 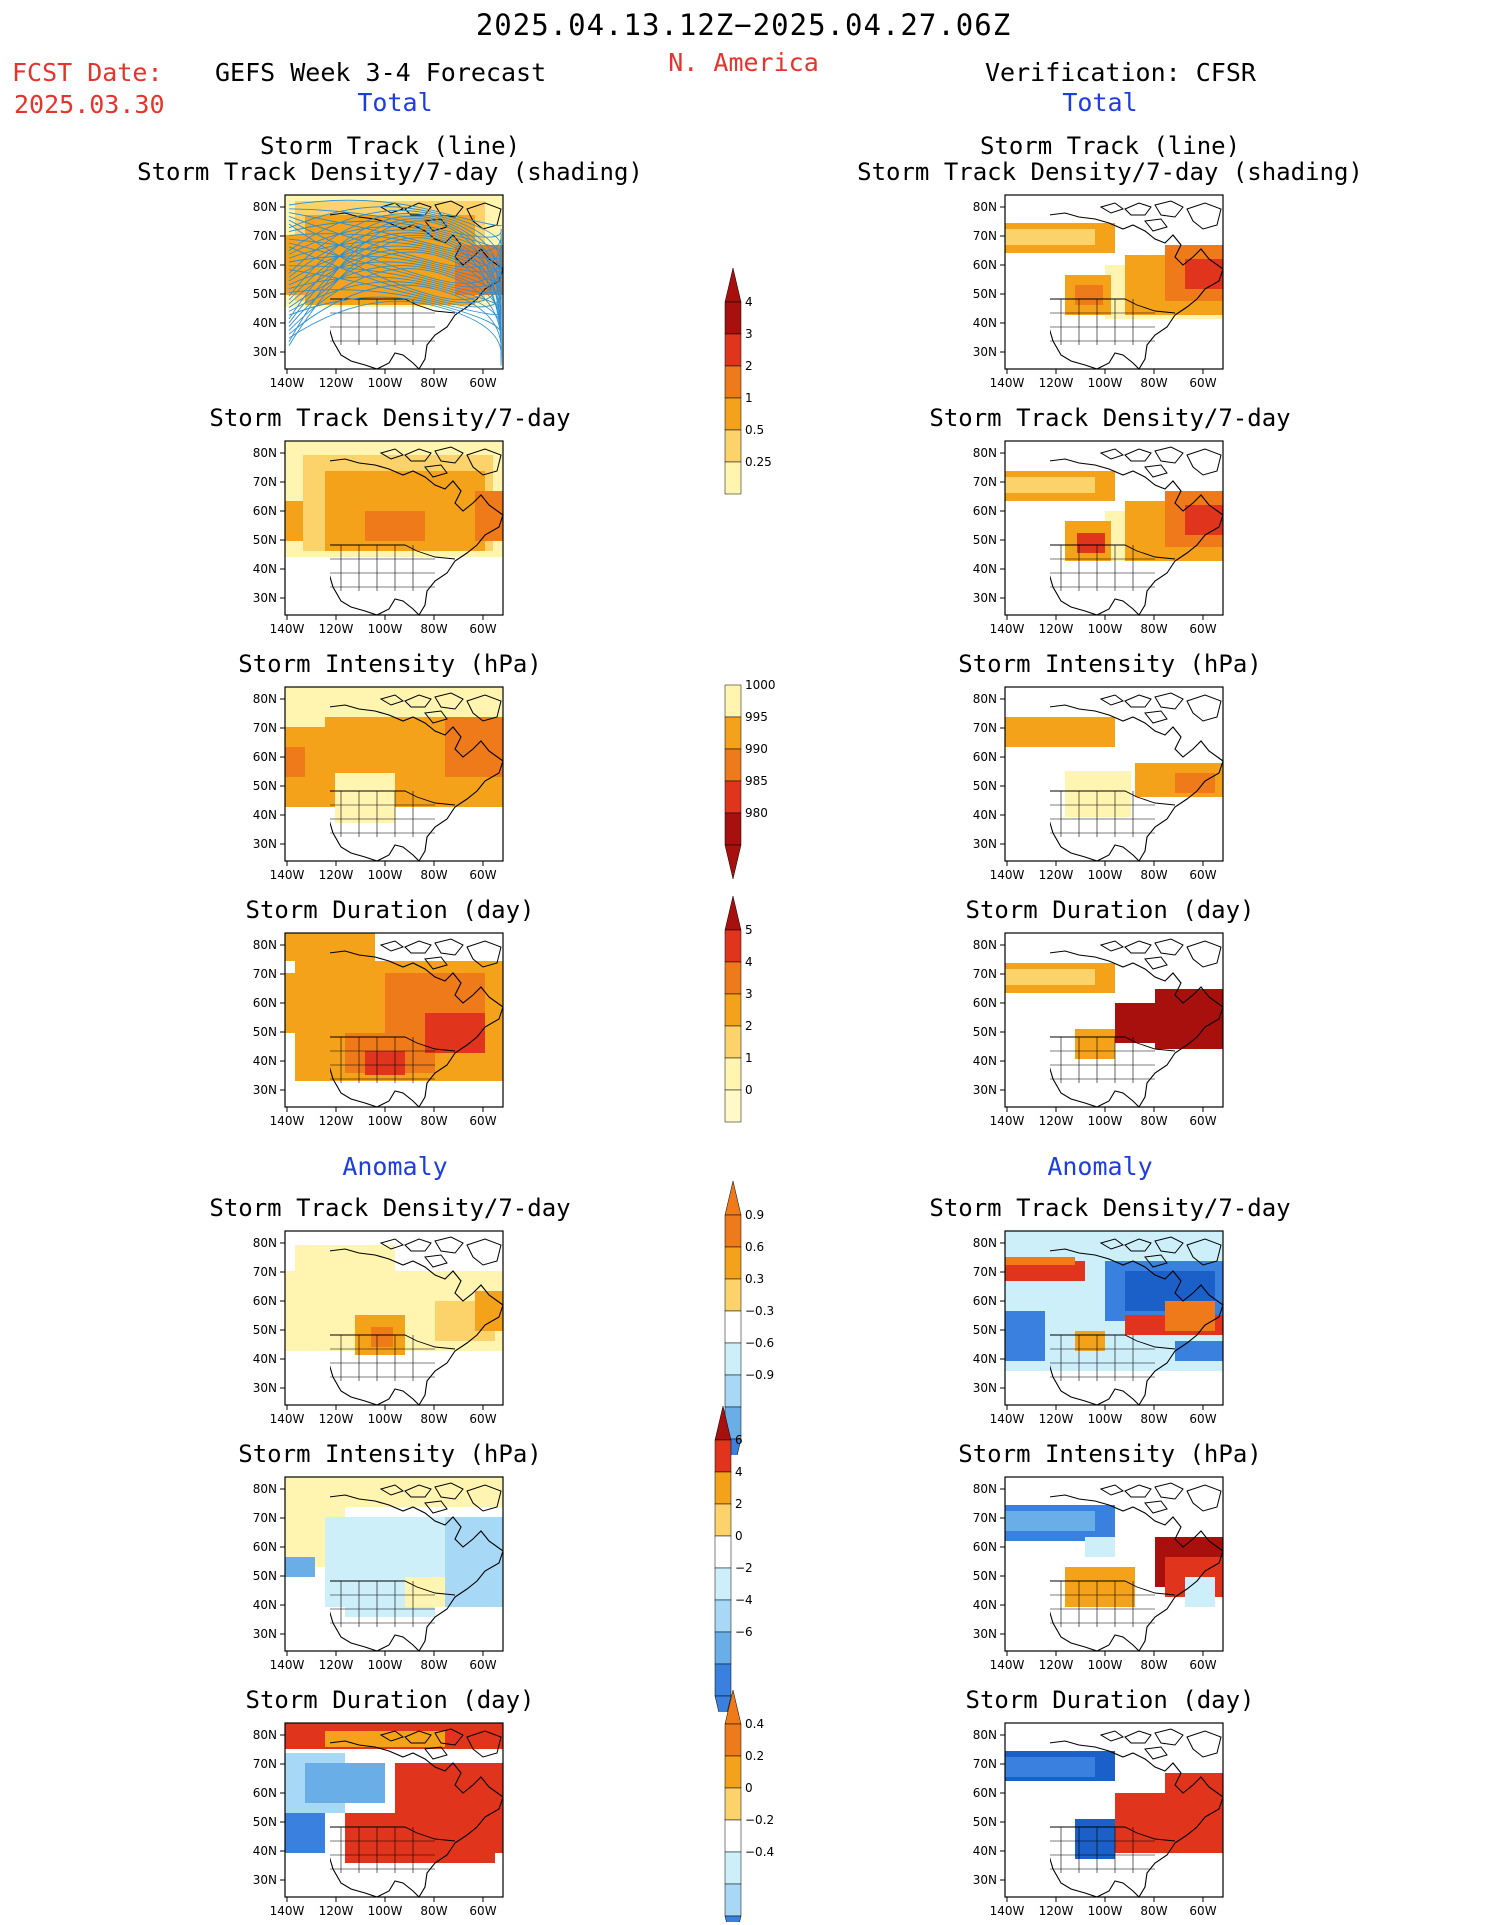 What do you see at coordinates (754, 1215) in the screenshot?
I see `colorbar-tick-label: 0.9` at bounding box center [754, 1215].